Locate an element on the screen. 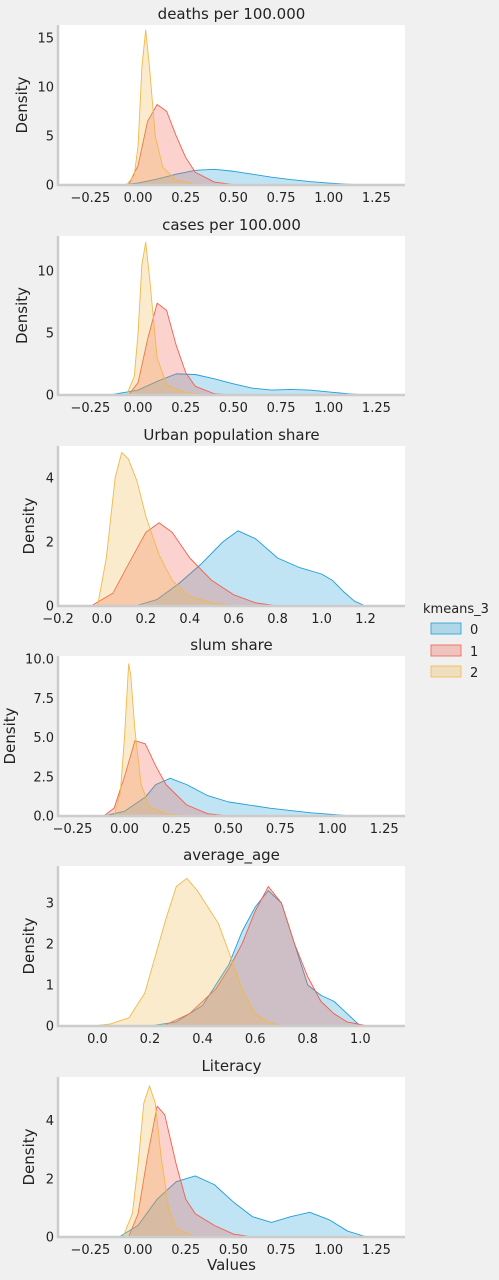 The height and width of the screenshot is (1280, 499). y-tick-label: 5.0 is located at coordinates (43, 738).